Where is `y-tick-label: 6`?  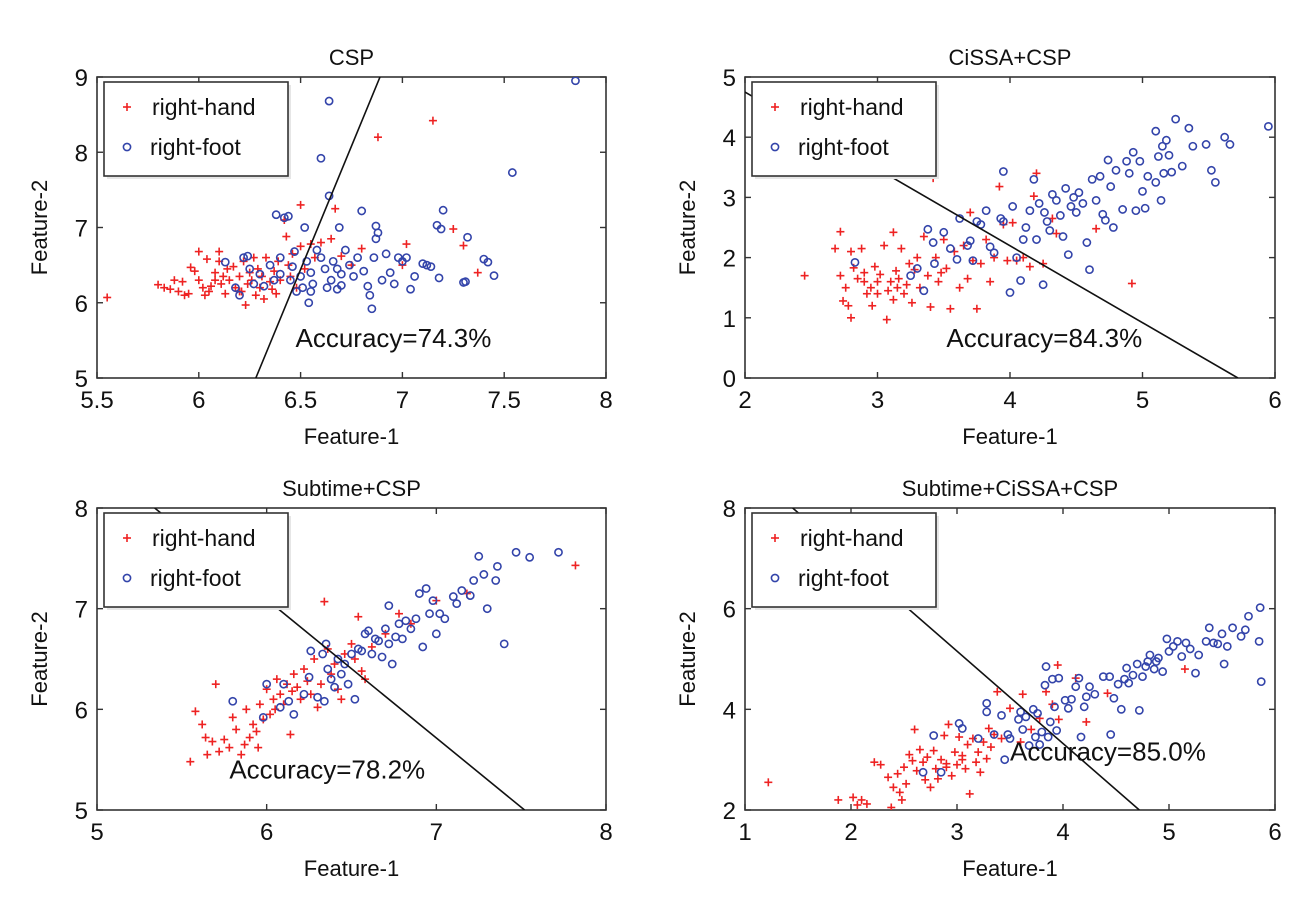
y-tick-label: 6 is located at coordinates (81, 710).